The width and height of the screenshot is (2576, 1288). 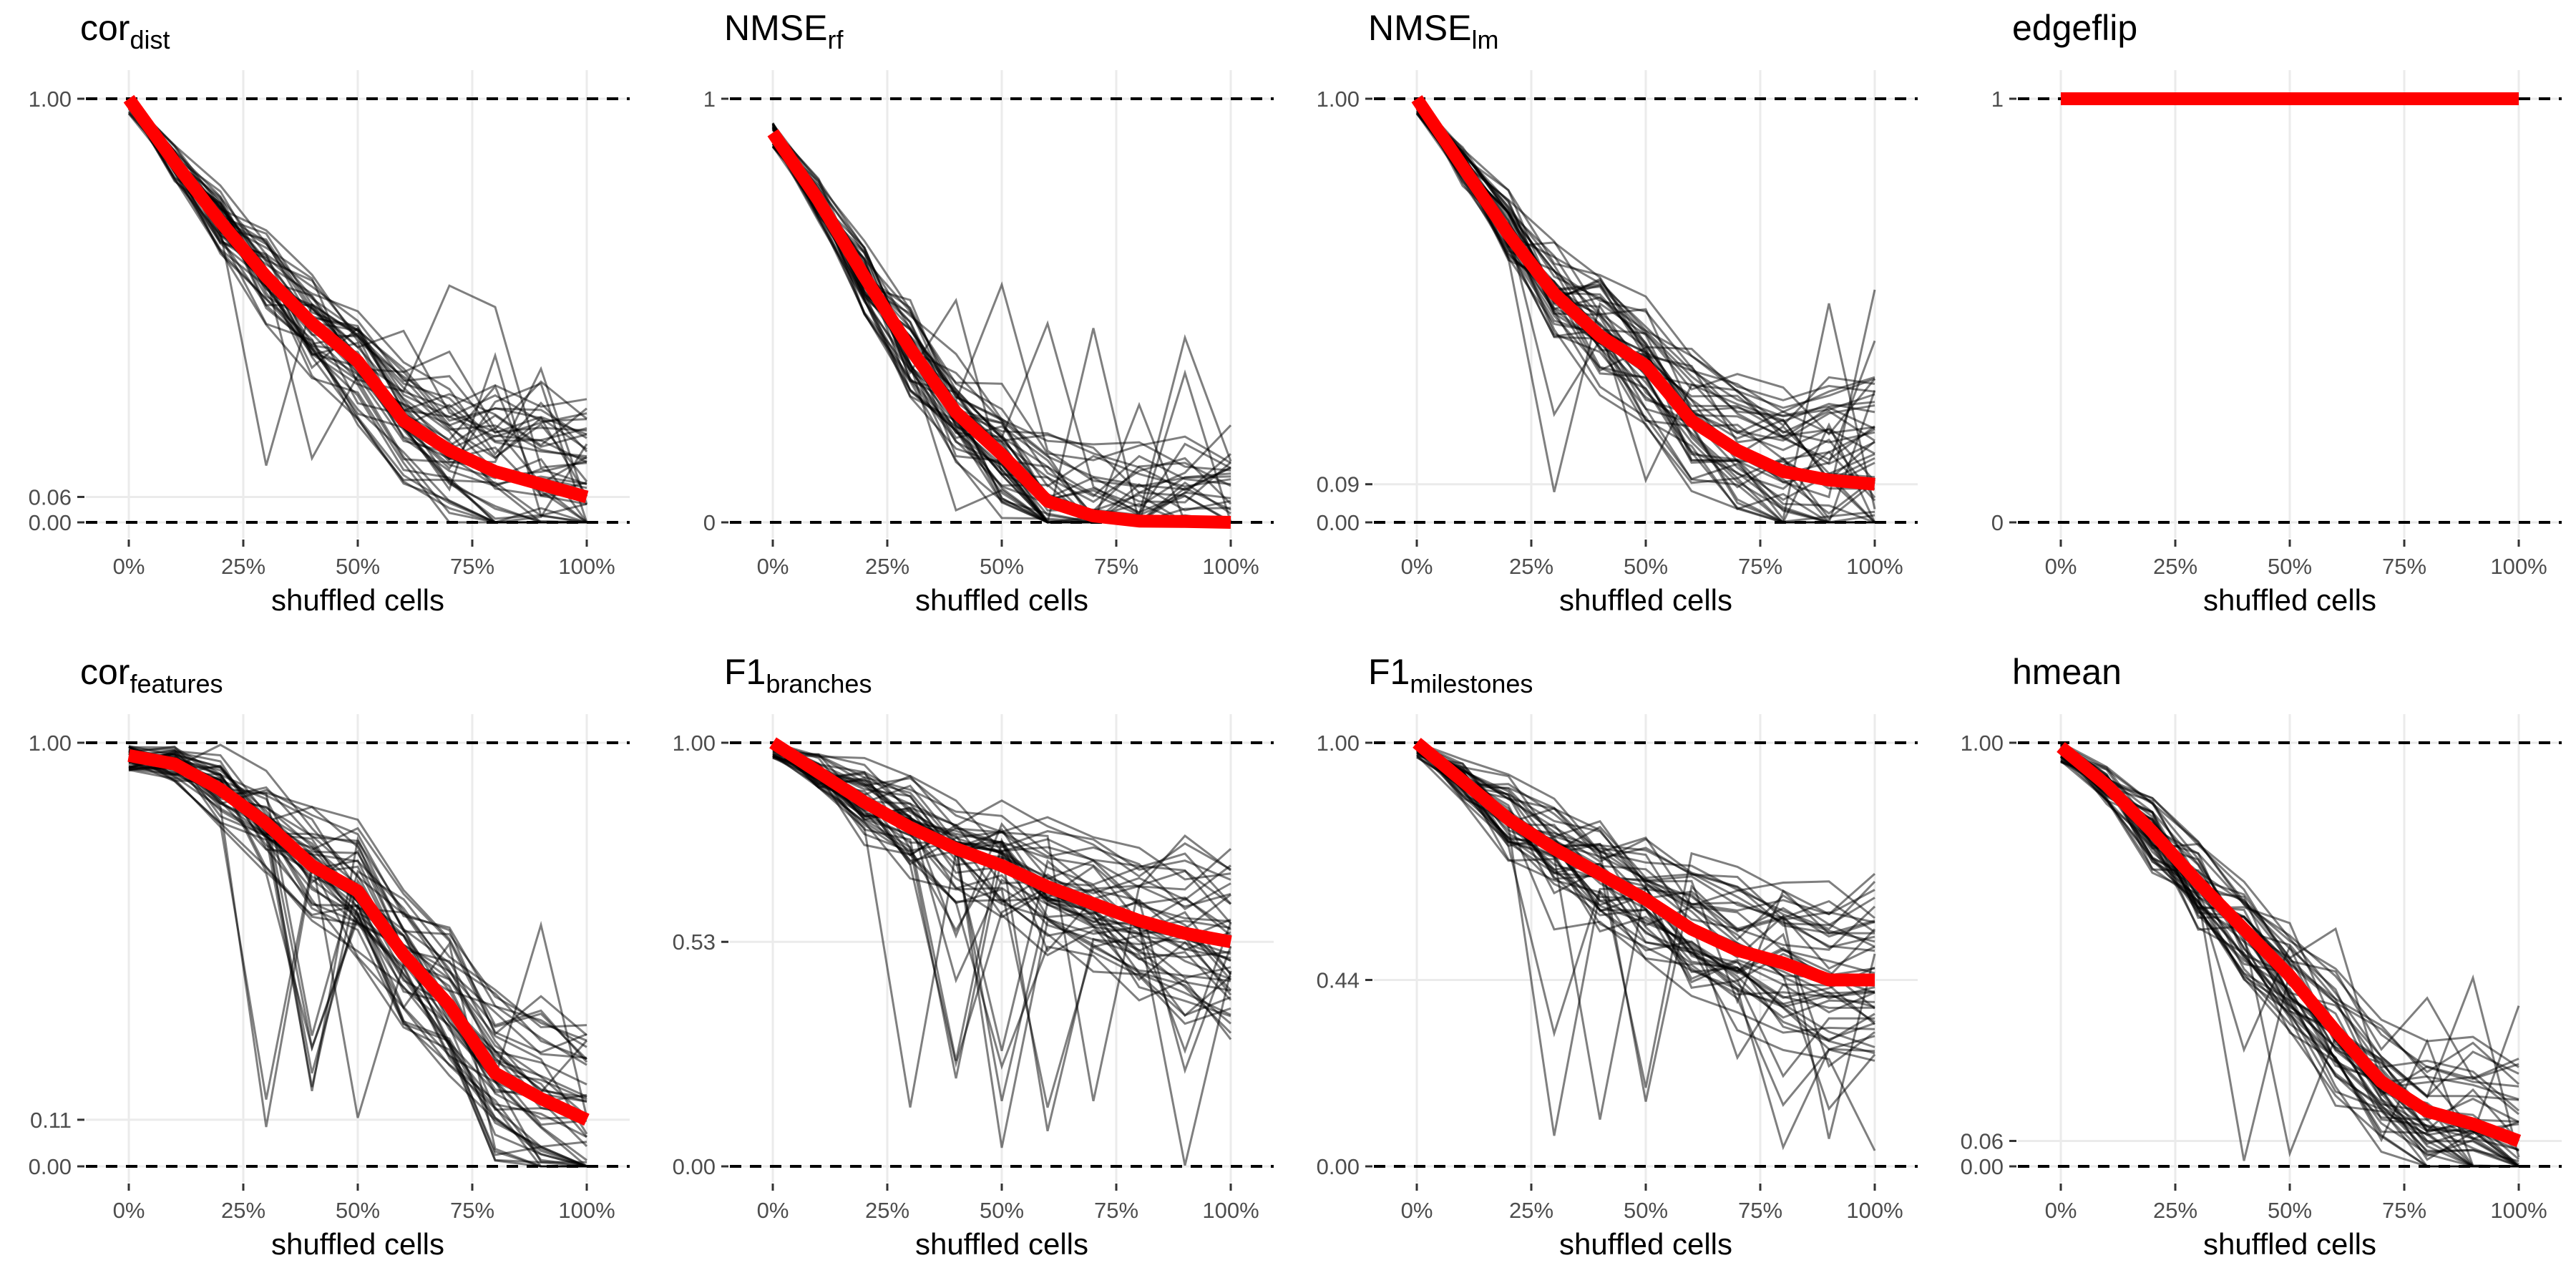 I want to click on panel-title: F1branches, so click(x=798, y=675).